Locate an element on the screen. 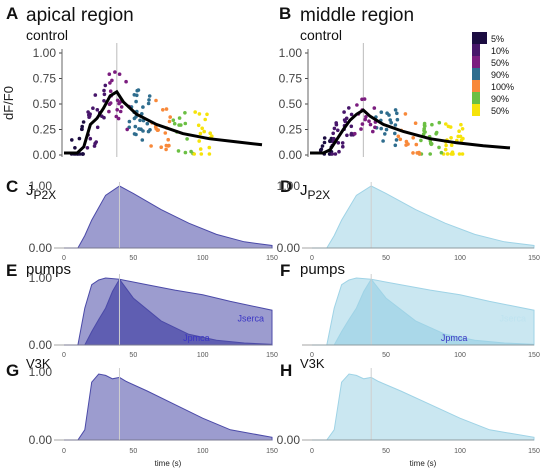  ytick-c-1: 1.00 is located at coordinates (41, 186).